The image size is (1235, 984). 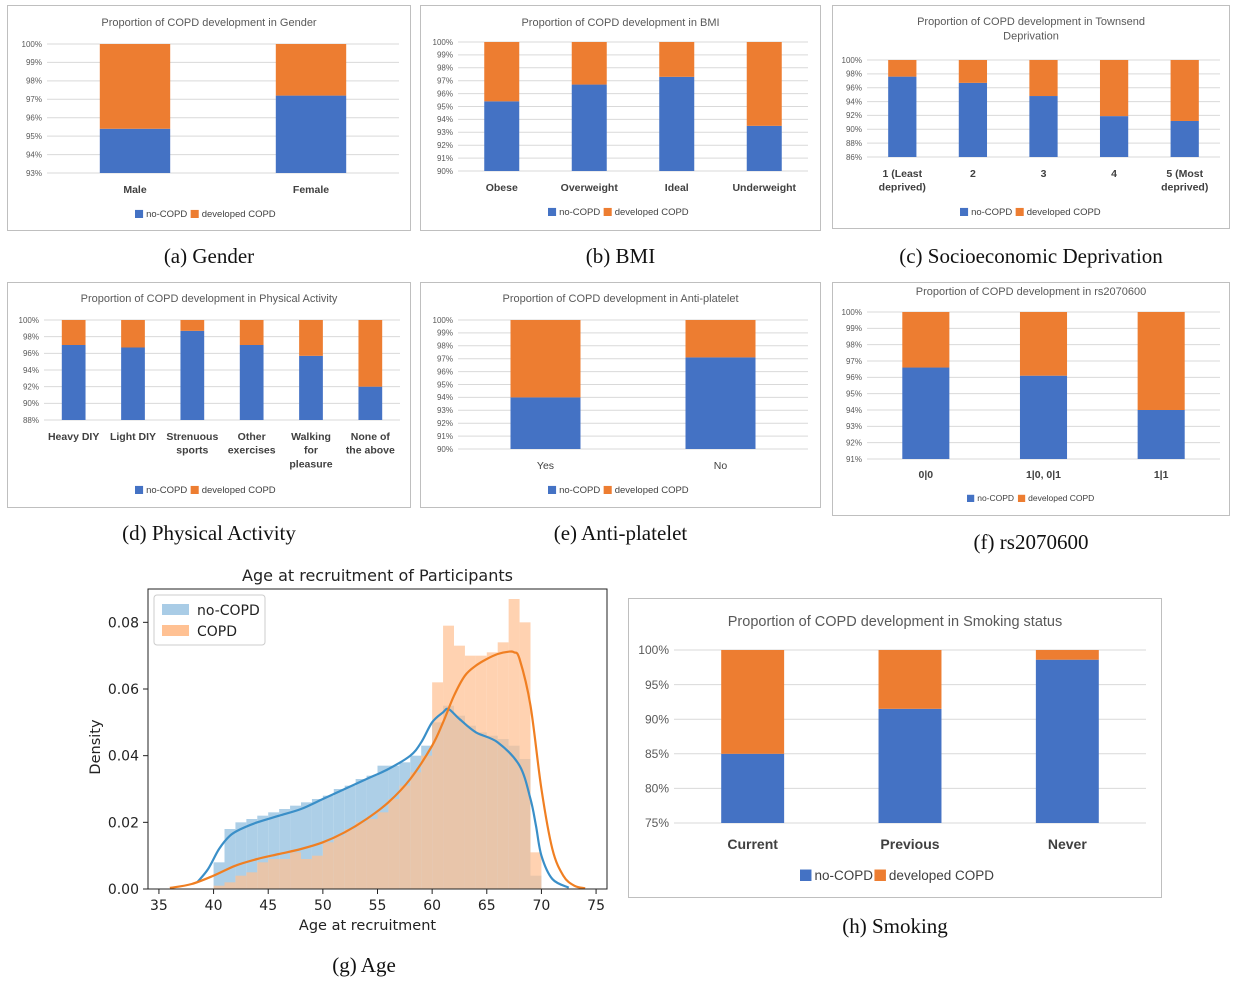 What do you see at coordinates (123, 690) in the screenshot?
I see `age-ytick-label: 0.06` at bounding box center [123, 690].